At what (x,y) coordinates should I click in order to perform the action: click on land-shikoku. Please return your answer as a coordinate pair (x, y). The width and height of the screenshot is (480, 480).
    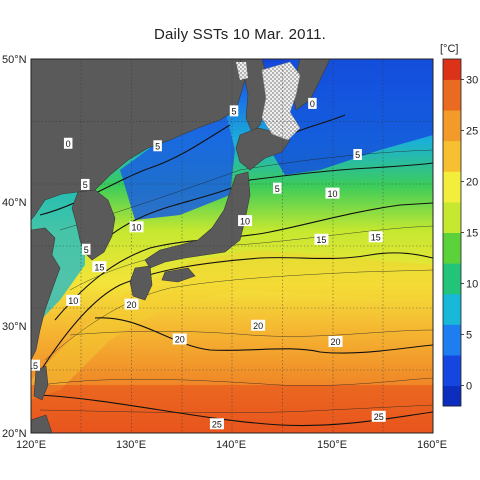
    Looking at the image, I should click on (178, 275).